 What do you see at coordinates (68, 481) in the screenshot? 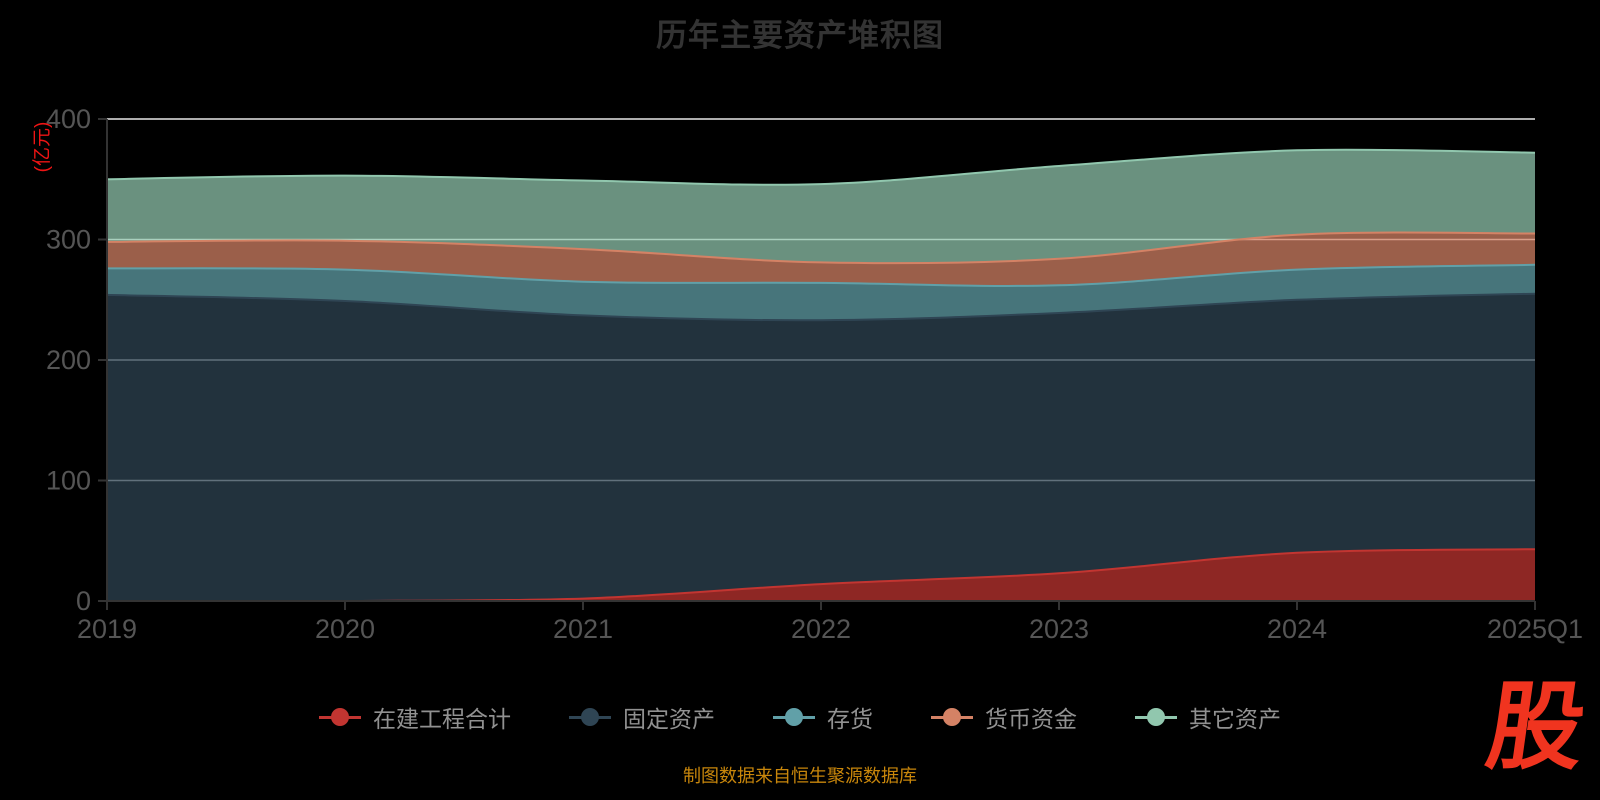
I see `y-tick-label-100: 100` at bounding box center [68, 481].